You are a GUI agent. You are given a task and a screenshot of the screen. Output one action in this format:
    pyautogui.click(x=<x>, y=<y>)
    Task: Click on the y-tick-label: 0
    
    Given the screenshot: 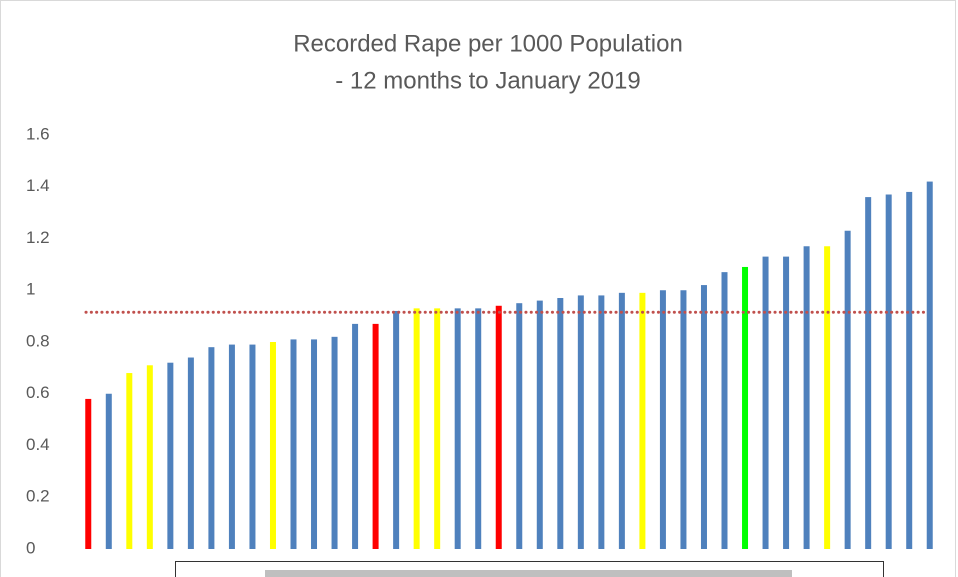 What is the action you would take?
    pyautogui.click(x=30, y=547)
    